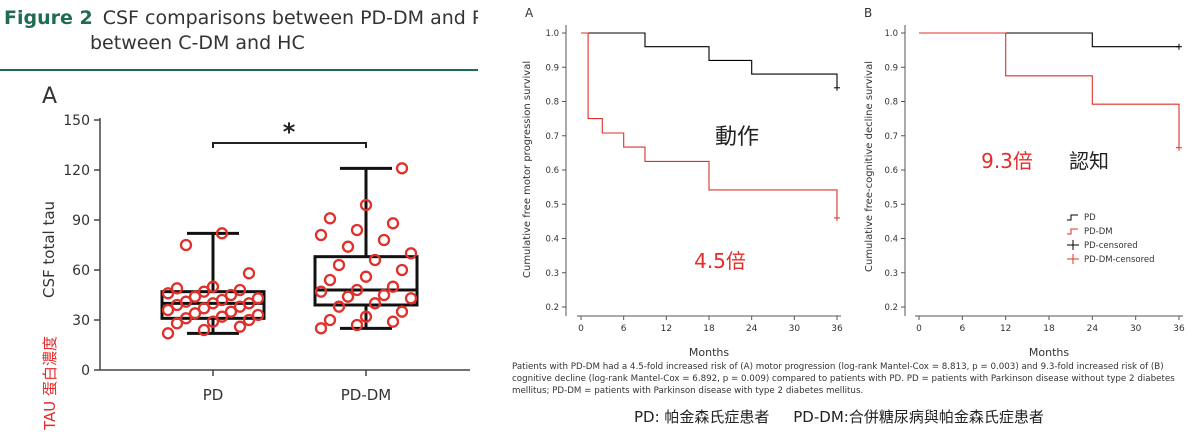 This screenshot has height=438, width=1200. What do you see at coordinates (285, 386) in the screenshot?
I see `box-x-axis: PD PD-DM` at bounding box center [285, 386].